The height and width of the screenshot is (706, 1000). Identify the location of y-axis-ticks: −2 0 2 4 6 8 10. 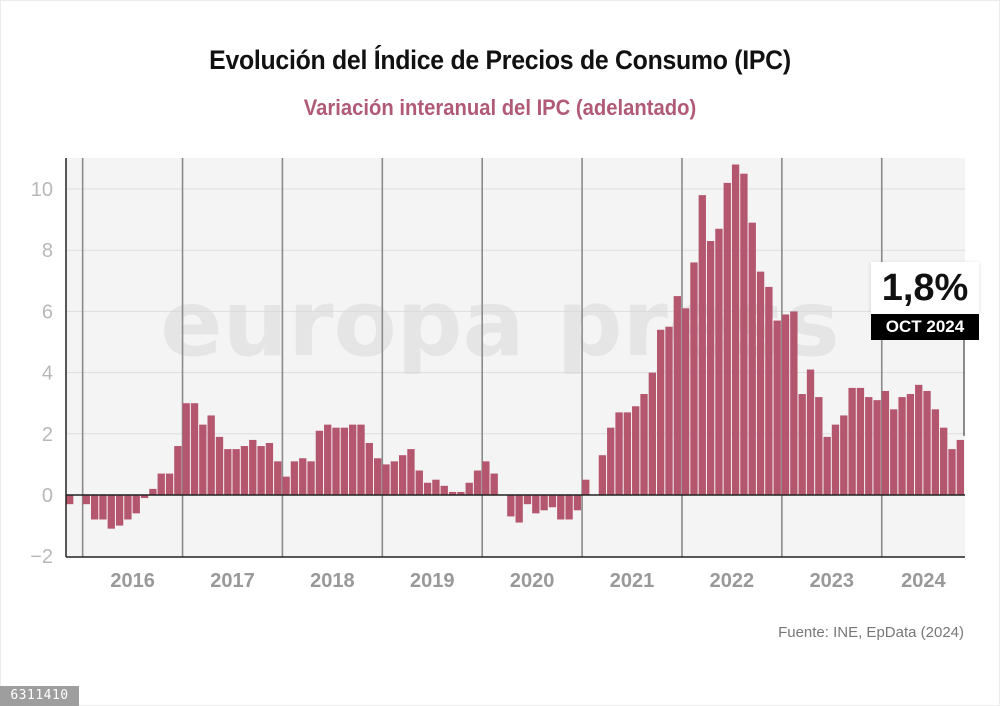
(41, 373).